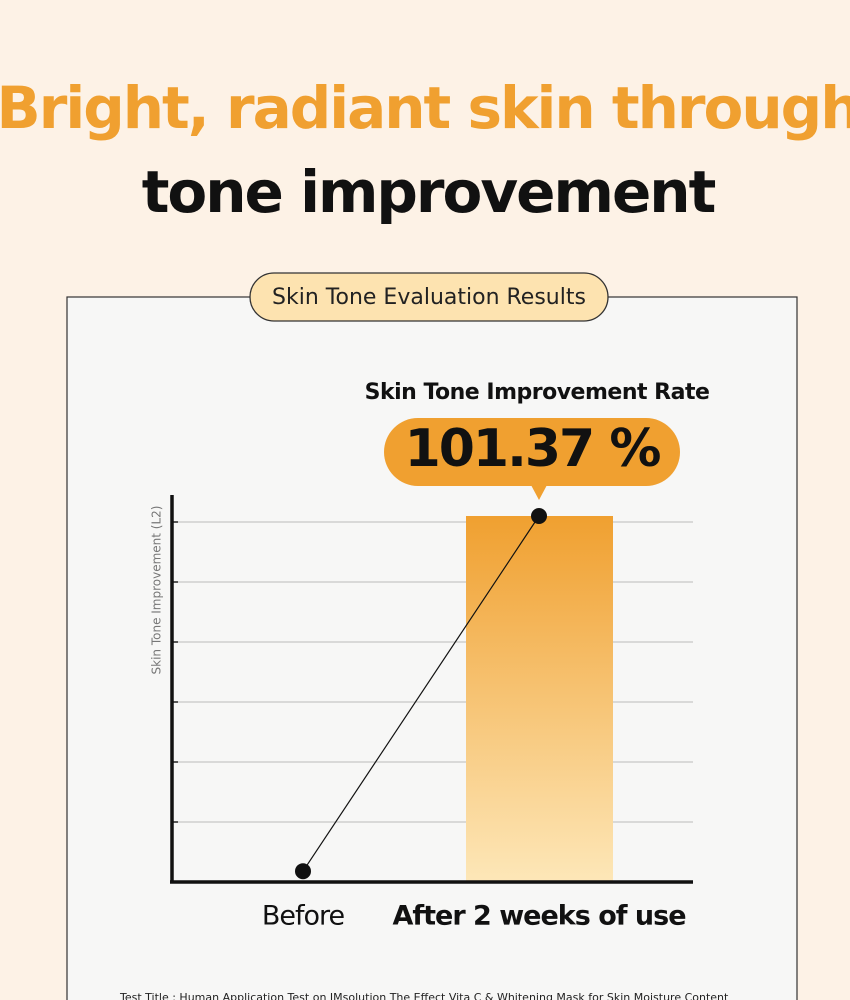  I want to click on x-tick-label: After 2 weeks of use, so click(538, 916).